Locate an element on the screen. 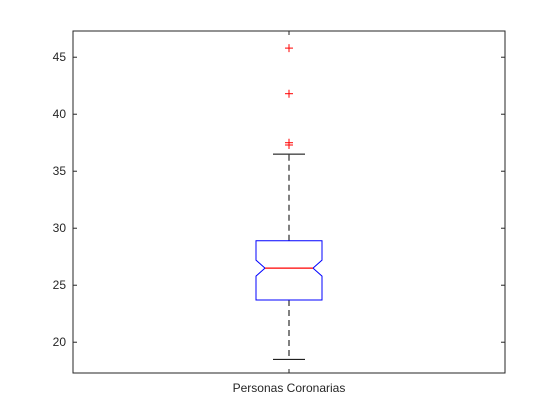  y-tick-label: 30 is located at coordinates (60, 228).